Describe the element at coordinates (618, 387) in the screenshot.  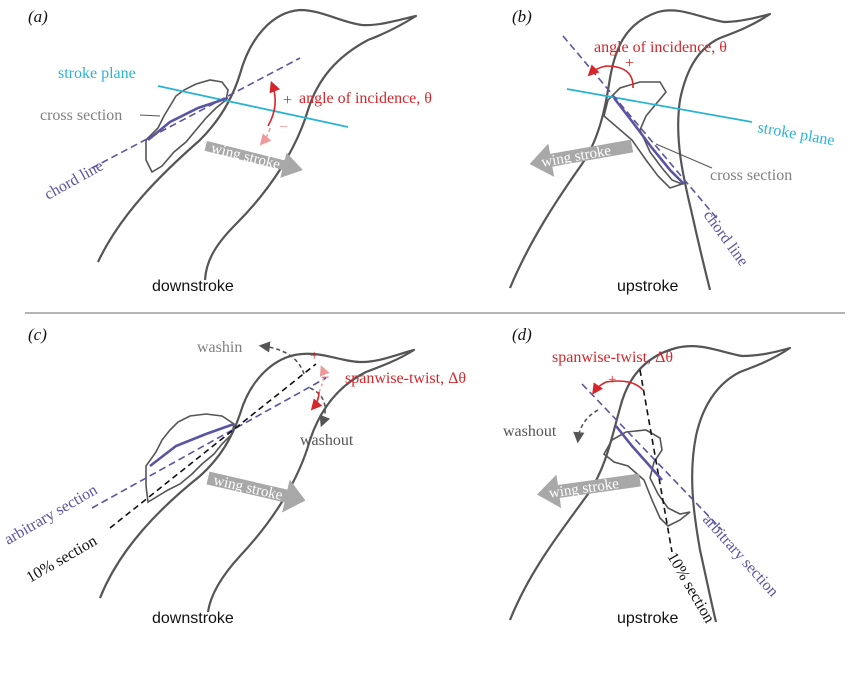
I see `twist-arc-d` at that location.